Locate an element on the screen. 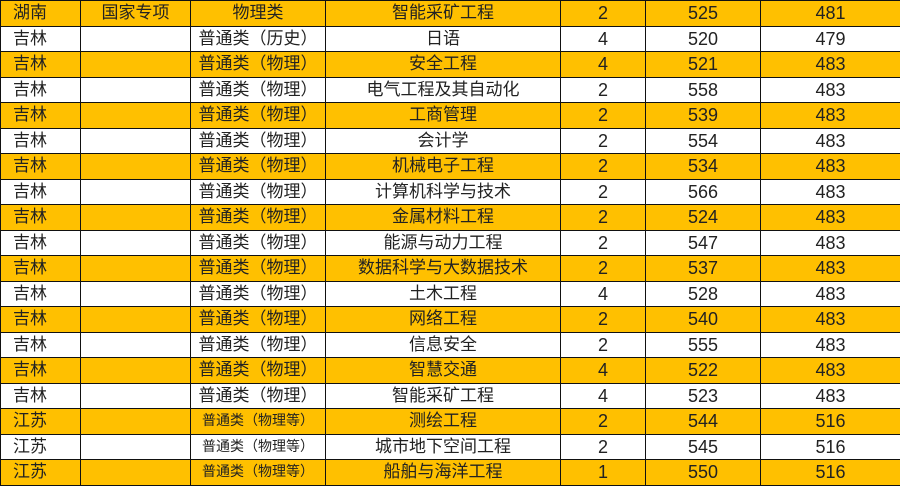  table-row: 江苏 普通类（物理等） 船舶与海洋工程 1 550 516 is located at coordinates (450, 472).